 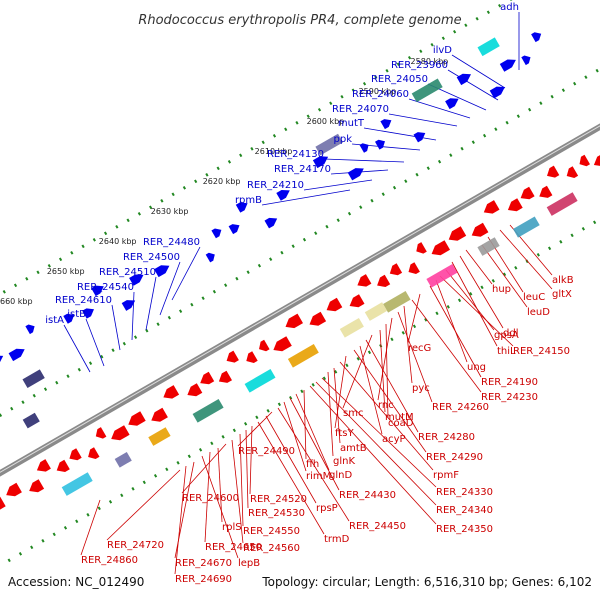 What do you see at coordinates (318, 476) in the screenshot?
I see `reverse-gene-label: rimM` at bounding box center [318, 476].